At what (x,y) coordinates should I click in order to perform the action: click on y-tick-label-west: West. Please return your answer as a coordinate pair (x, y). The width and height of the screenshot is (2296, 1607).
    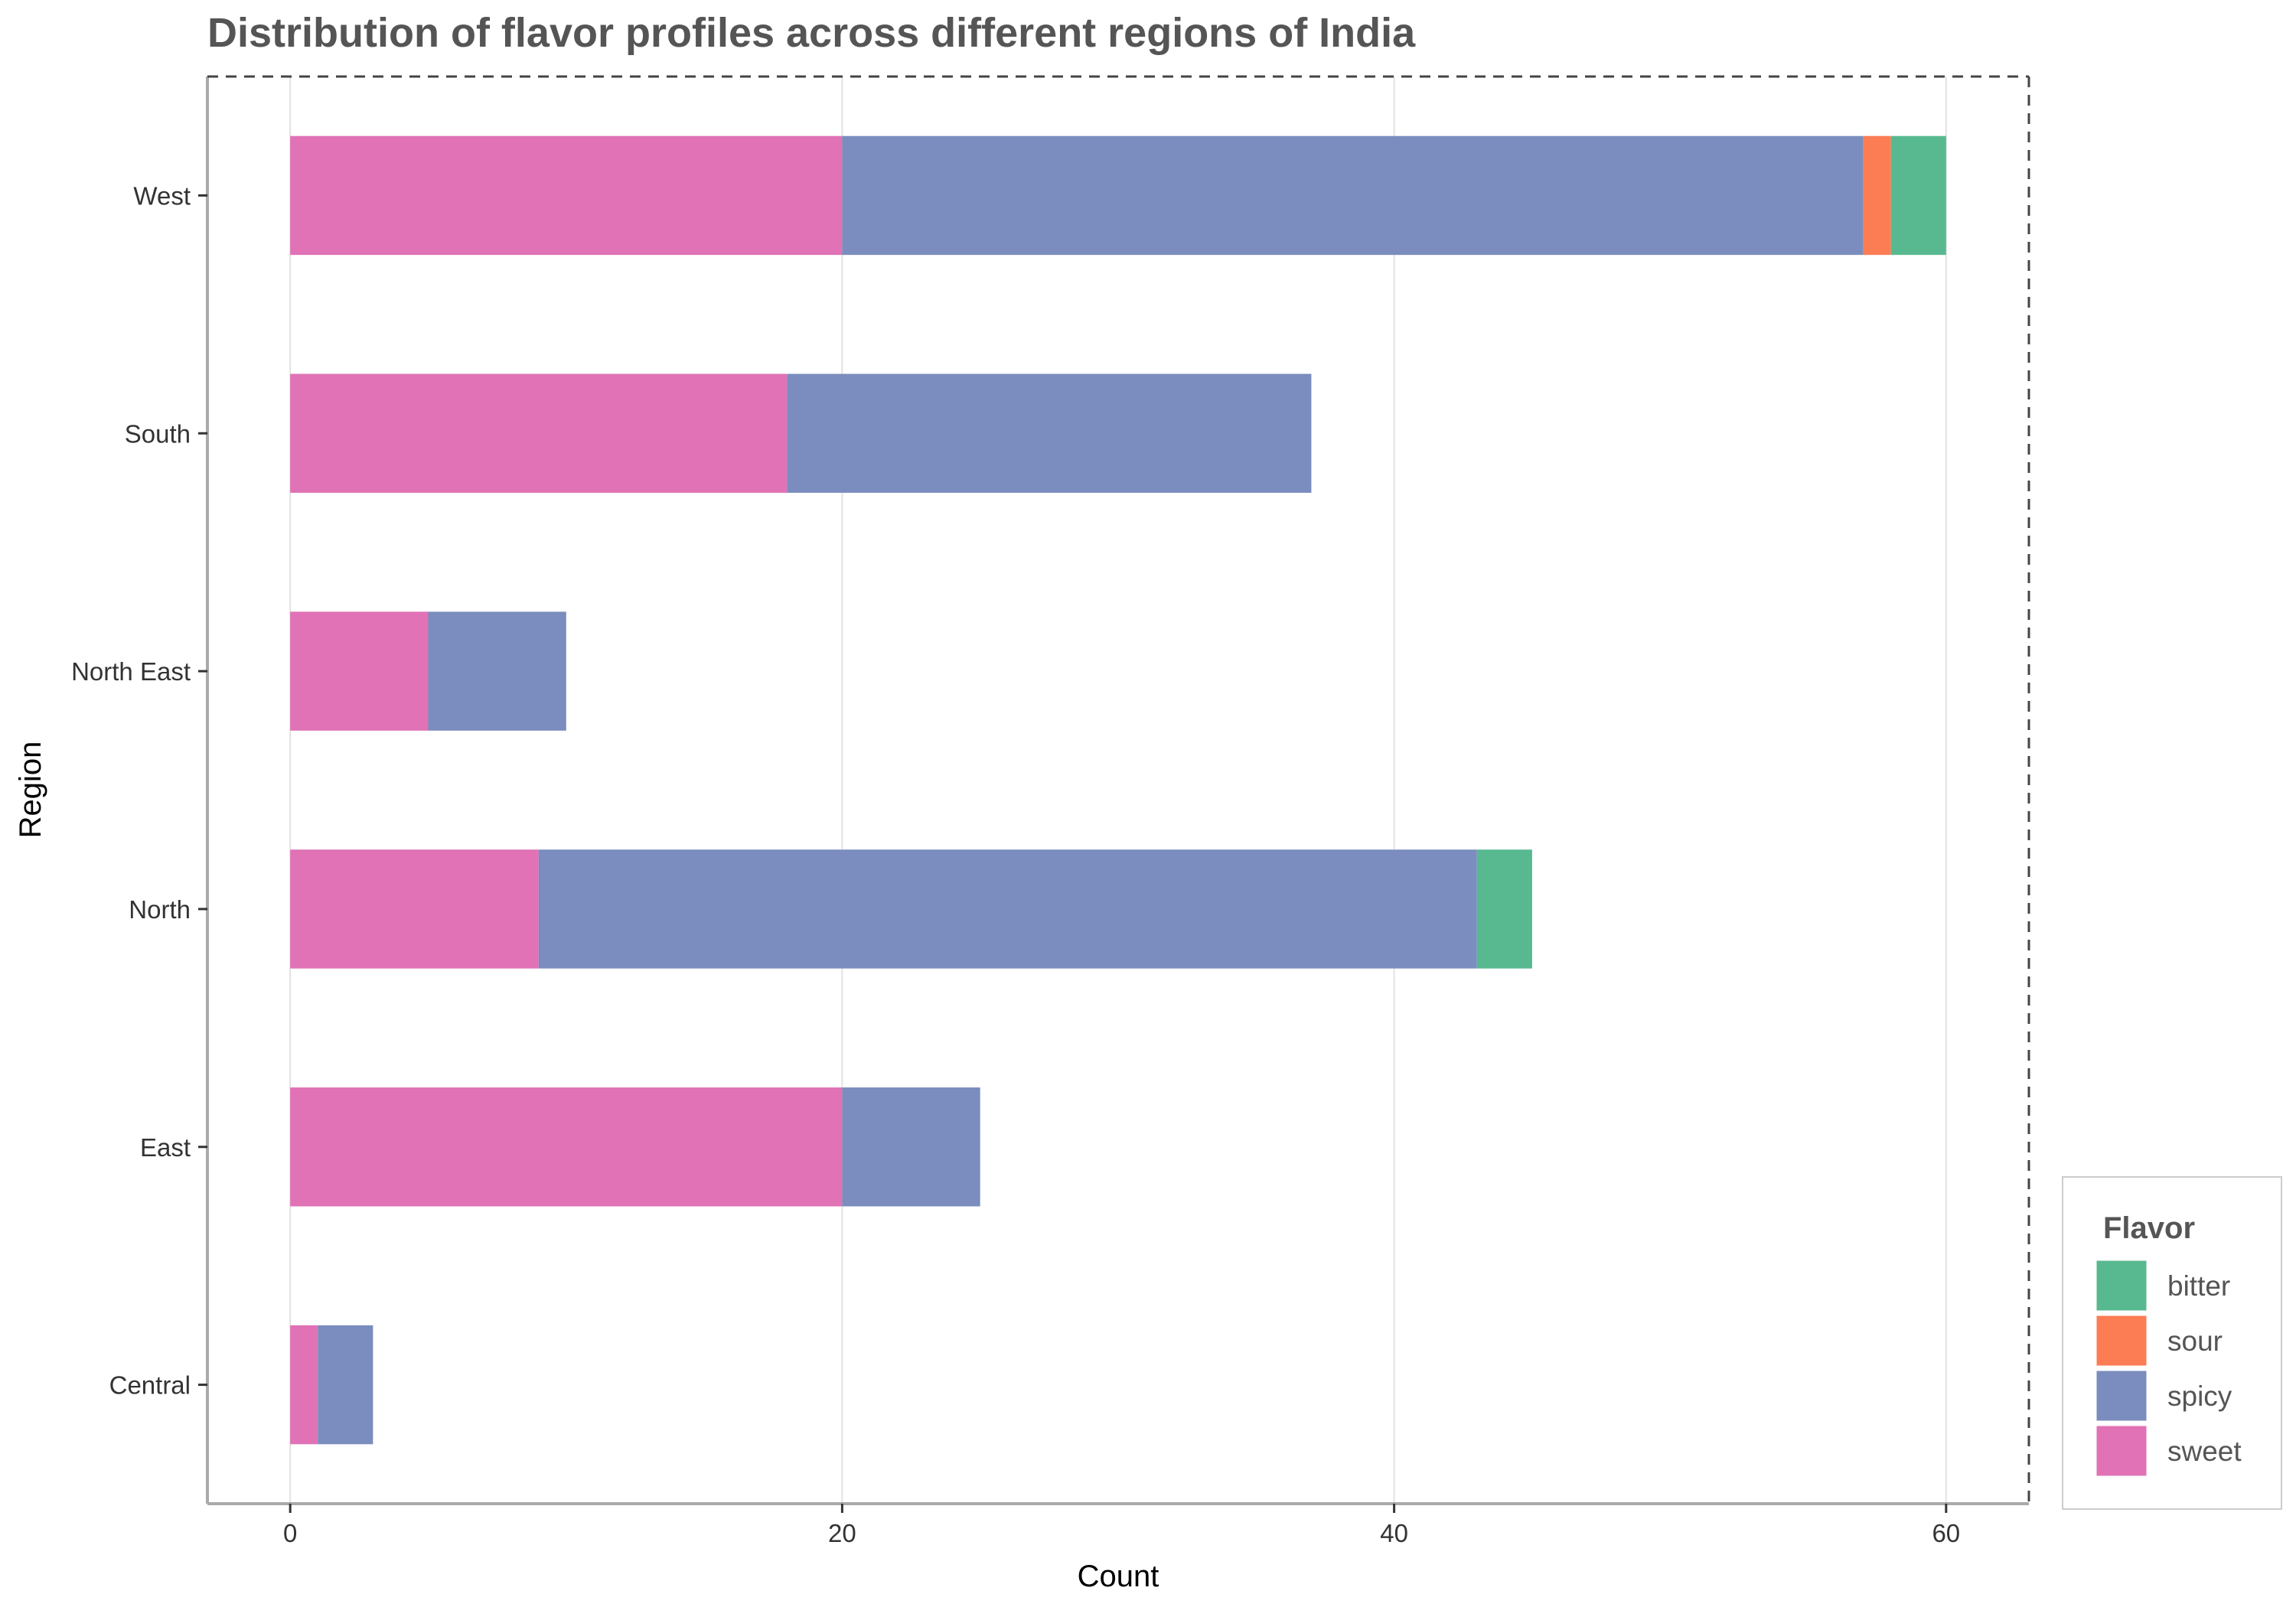
    Looking at the image, I should click on (162, 195).